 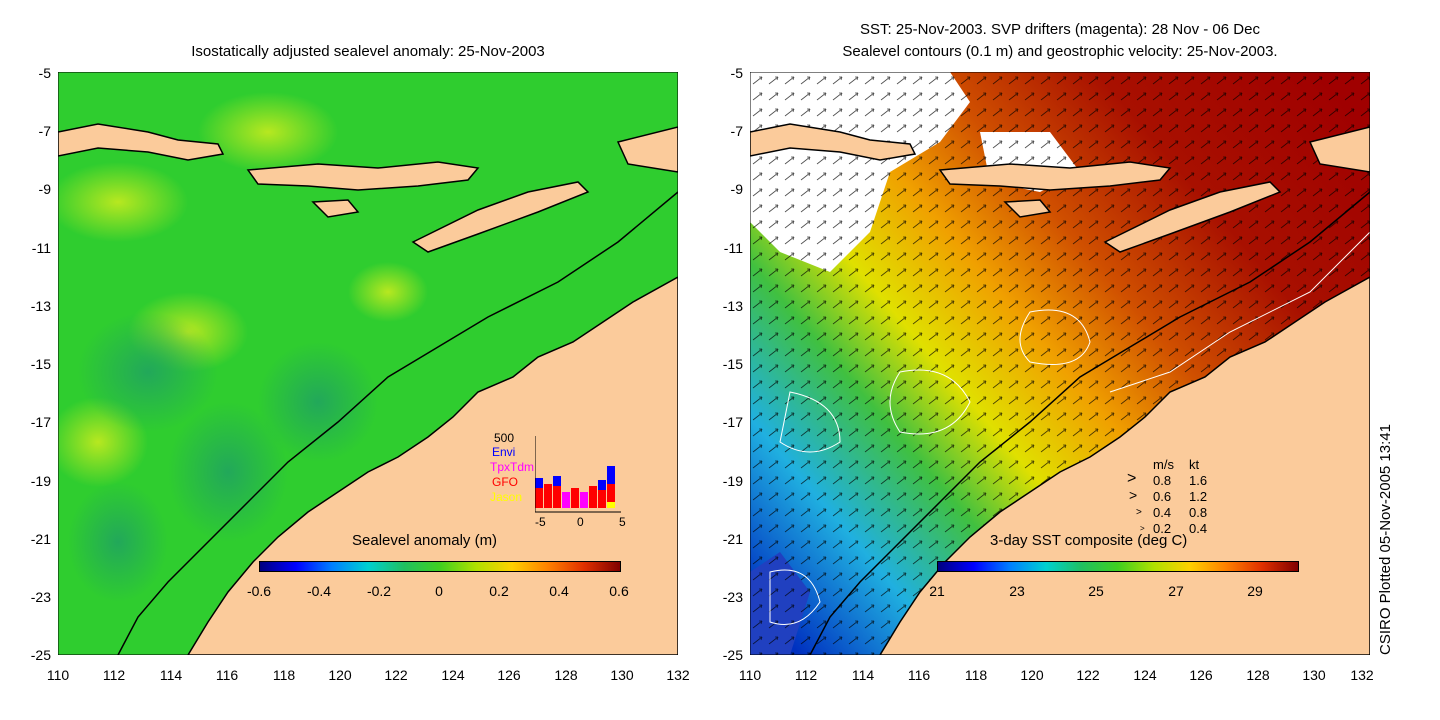 I want to click on velocity-header-kt: kt, so click(x=1194, y=464).